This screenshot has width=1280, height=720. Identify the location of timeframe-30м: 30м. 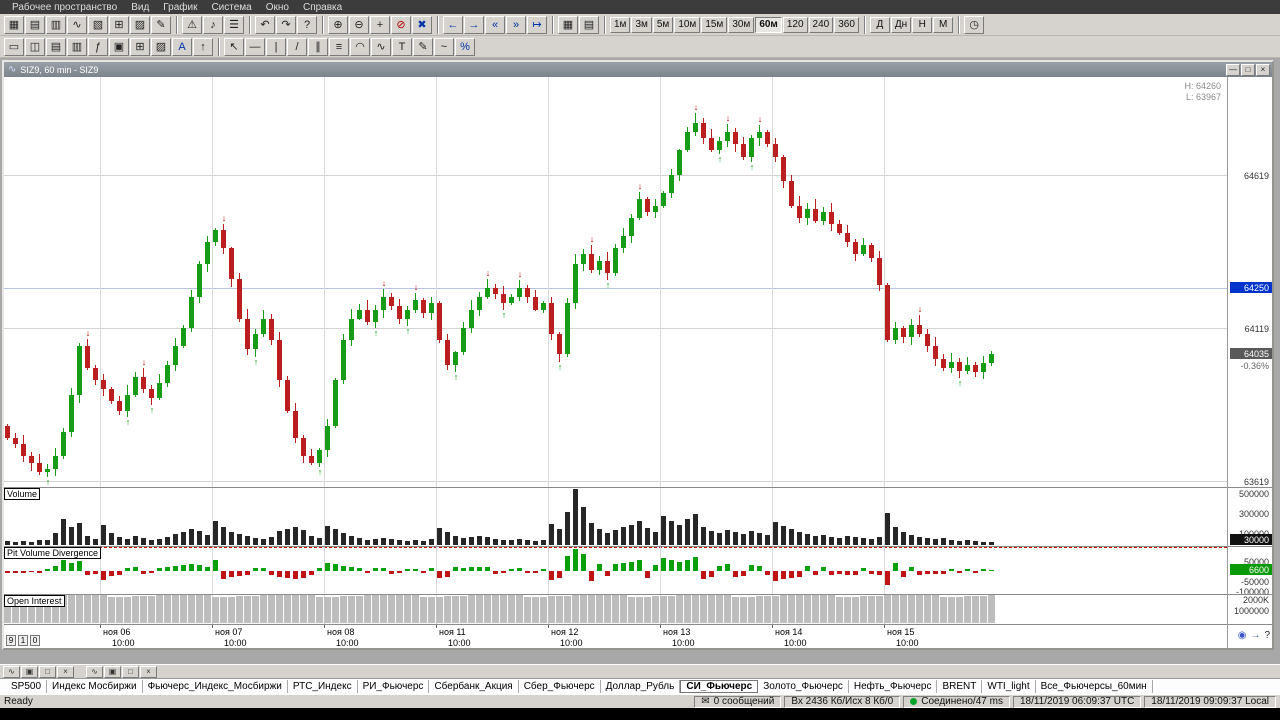
(741, 24).